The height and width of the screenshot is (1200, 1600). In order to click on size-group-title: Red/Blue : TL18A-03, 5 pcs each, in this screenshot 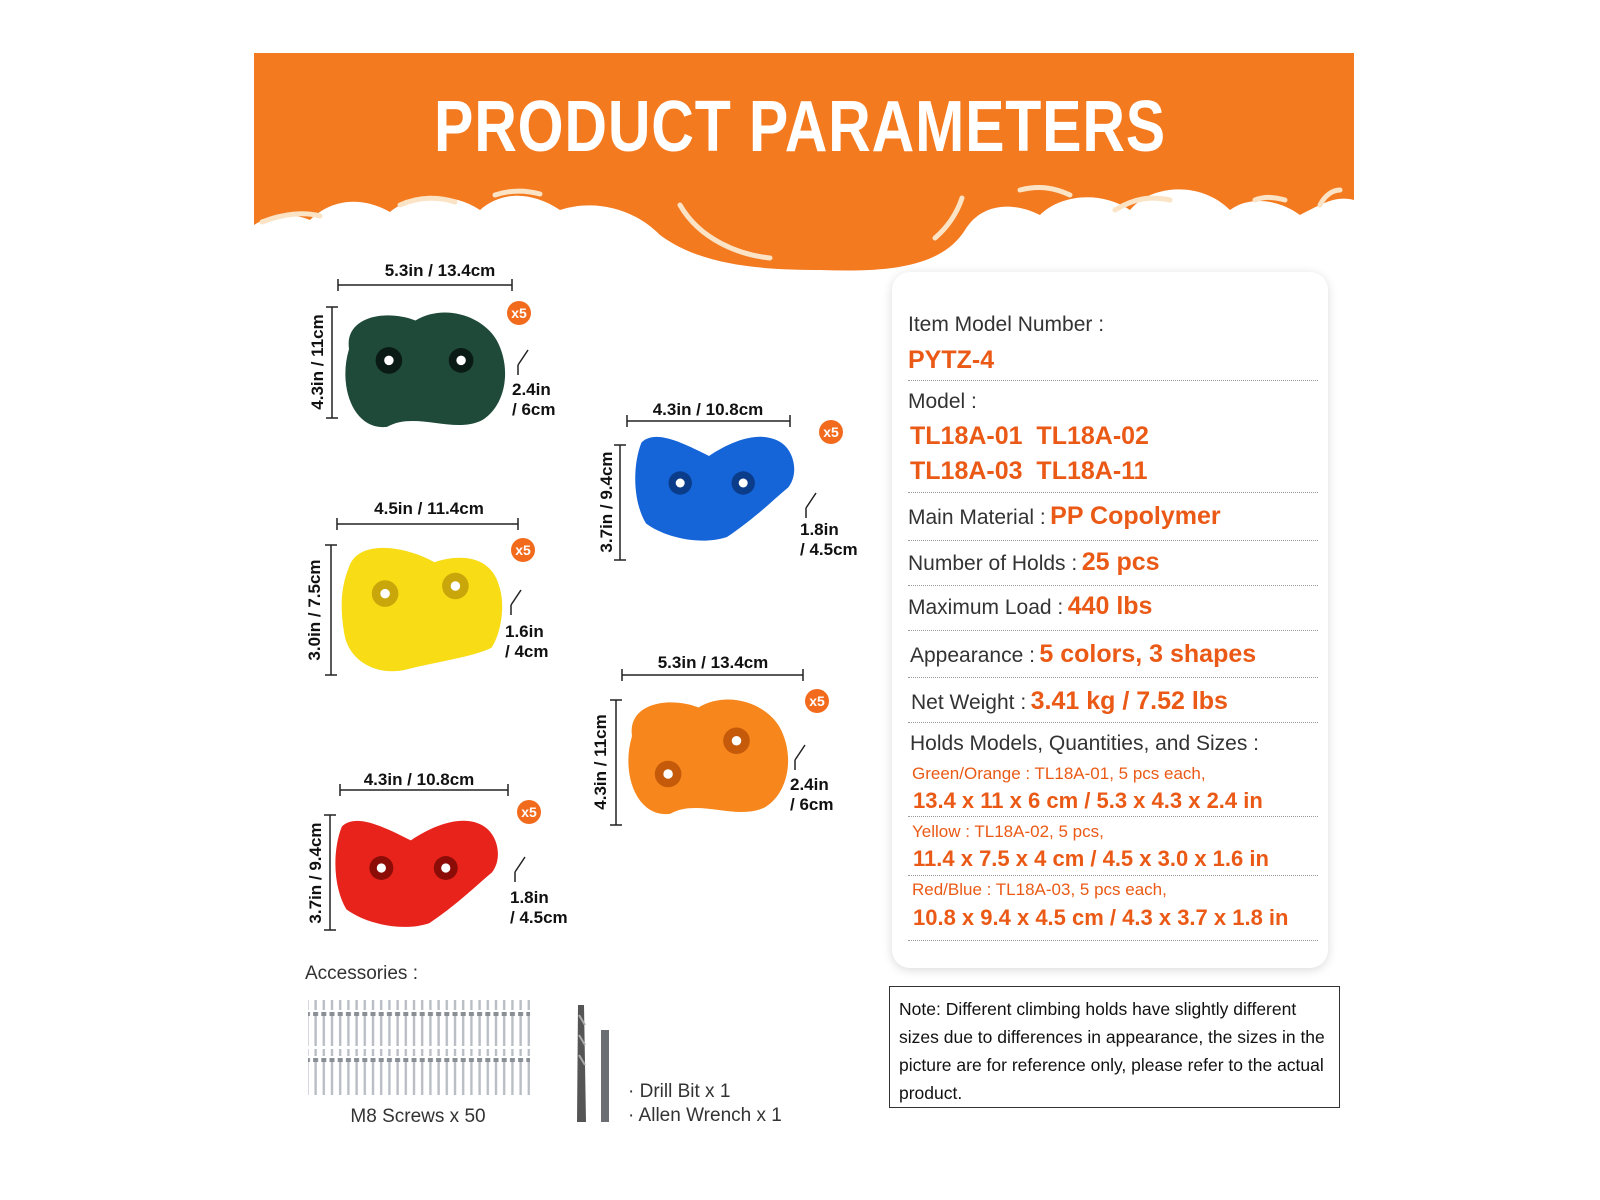, I will do `click(1039, 889)`.